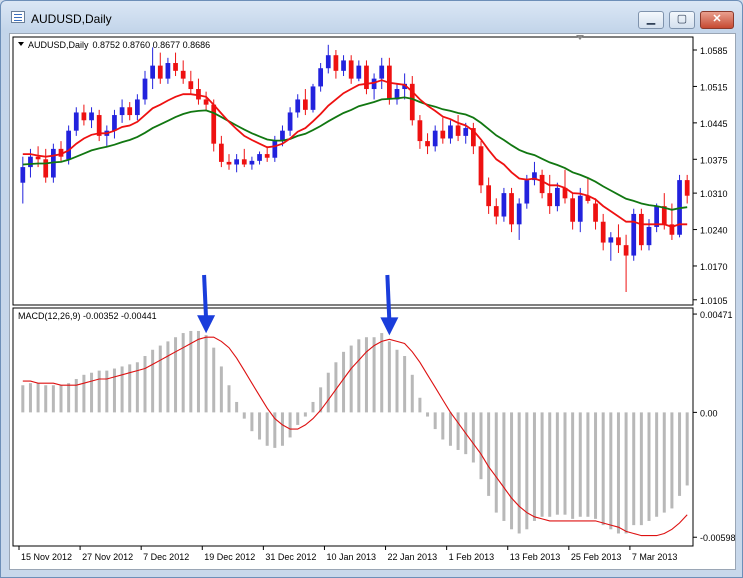 This screenshot has height=578, width=743. Describe the element at coordinates (18, 17) in the screenshot. I see `chart-window-icon` at that location.